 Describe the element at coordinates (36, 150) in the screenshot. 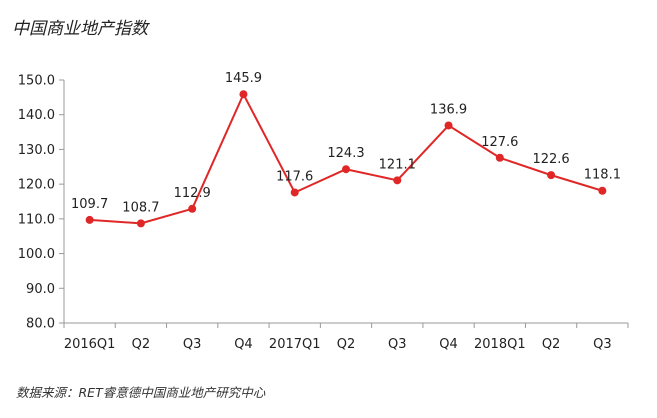

I see `y-tick-label: 130.0` at that location.